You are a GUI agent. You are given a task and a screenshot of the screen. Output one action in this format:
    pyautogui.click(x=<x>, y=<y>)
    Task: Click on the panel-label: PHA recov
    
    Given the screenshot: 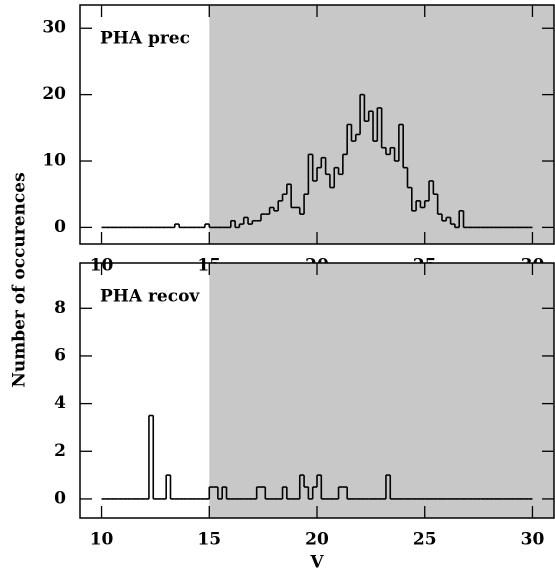 What is the action you would take?
    pyautogui.click(x=150, y=297)
    